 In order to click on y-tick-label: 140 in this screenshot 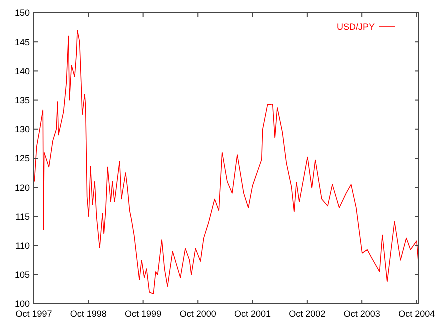, I will do `click(22, 71)`.